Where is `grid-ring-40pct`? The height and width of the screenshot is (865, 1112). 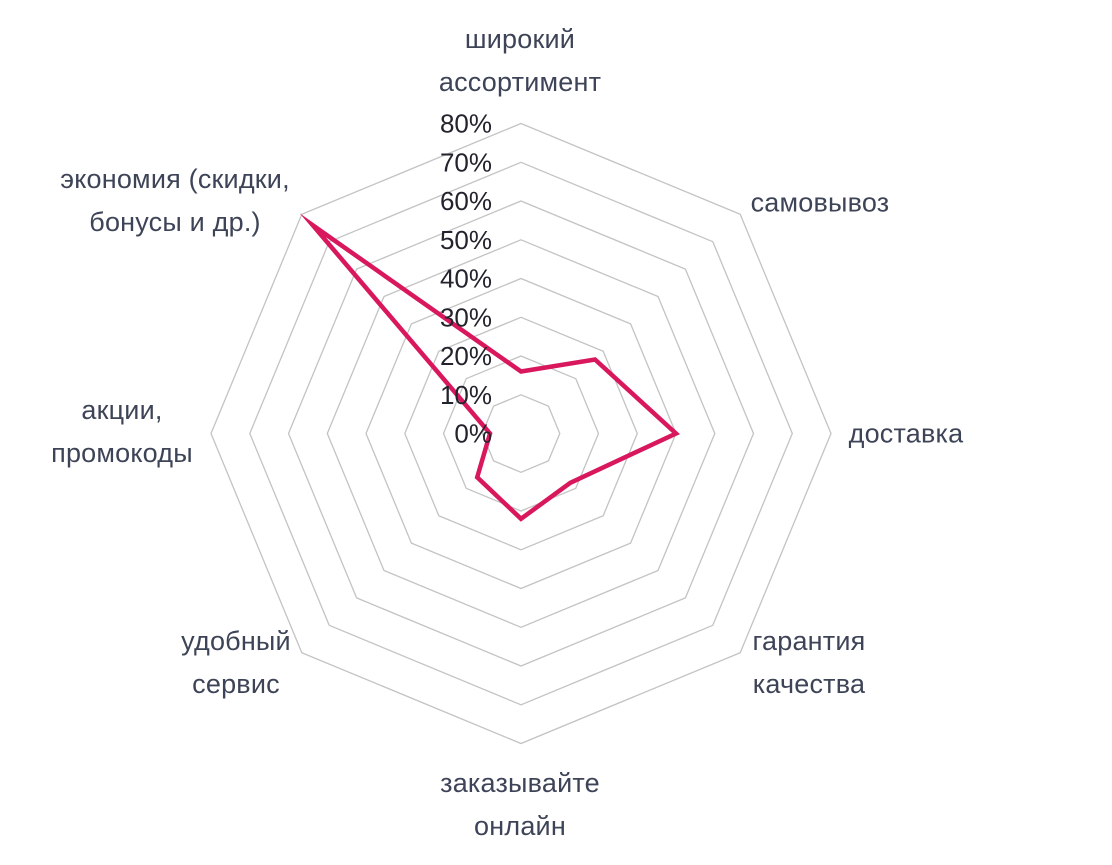 grid-ring-40pct is located at coordinates (521, 433).